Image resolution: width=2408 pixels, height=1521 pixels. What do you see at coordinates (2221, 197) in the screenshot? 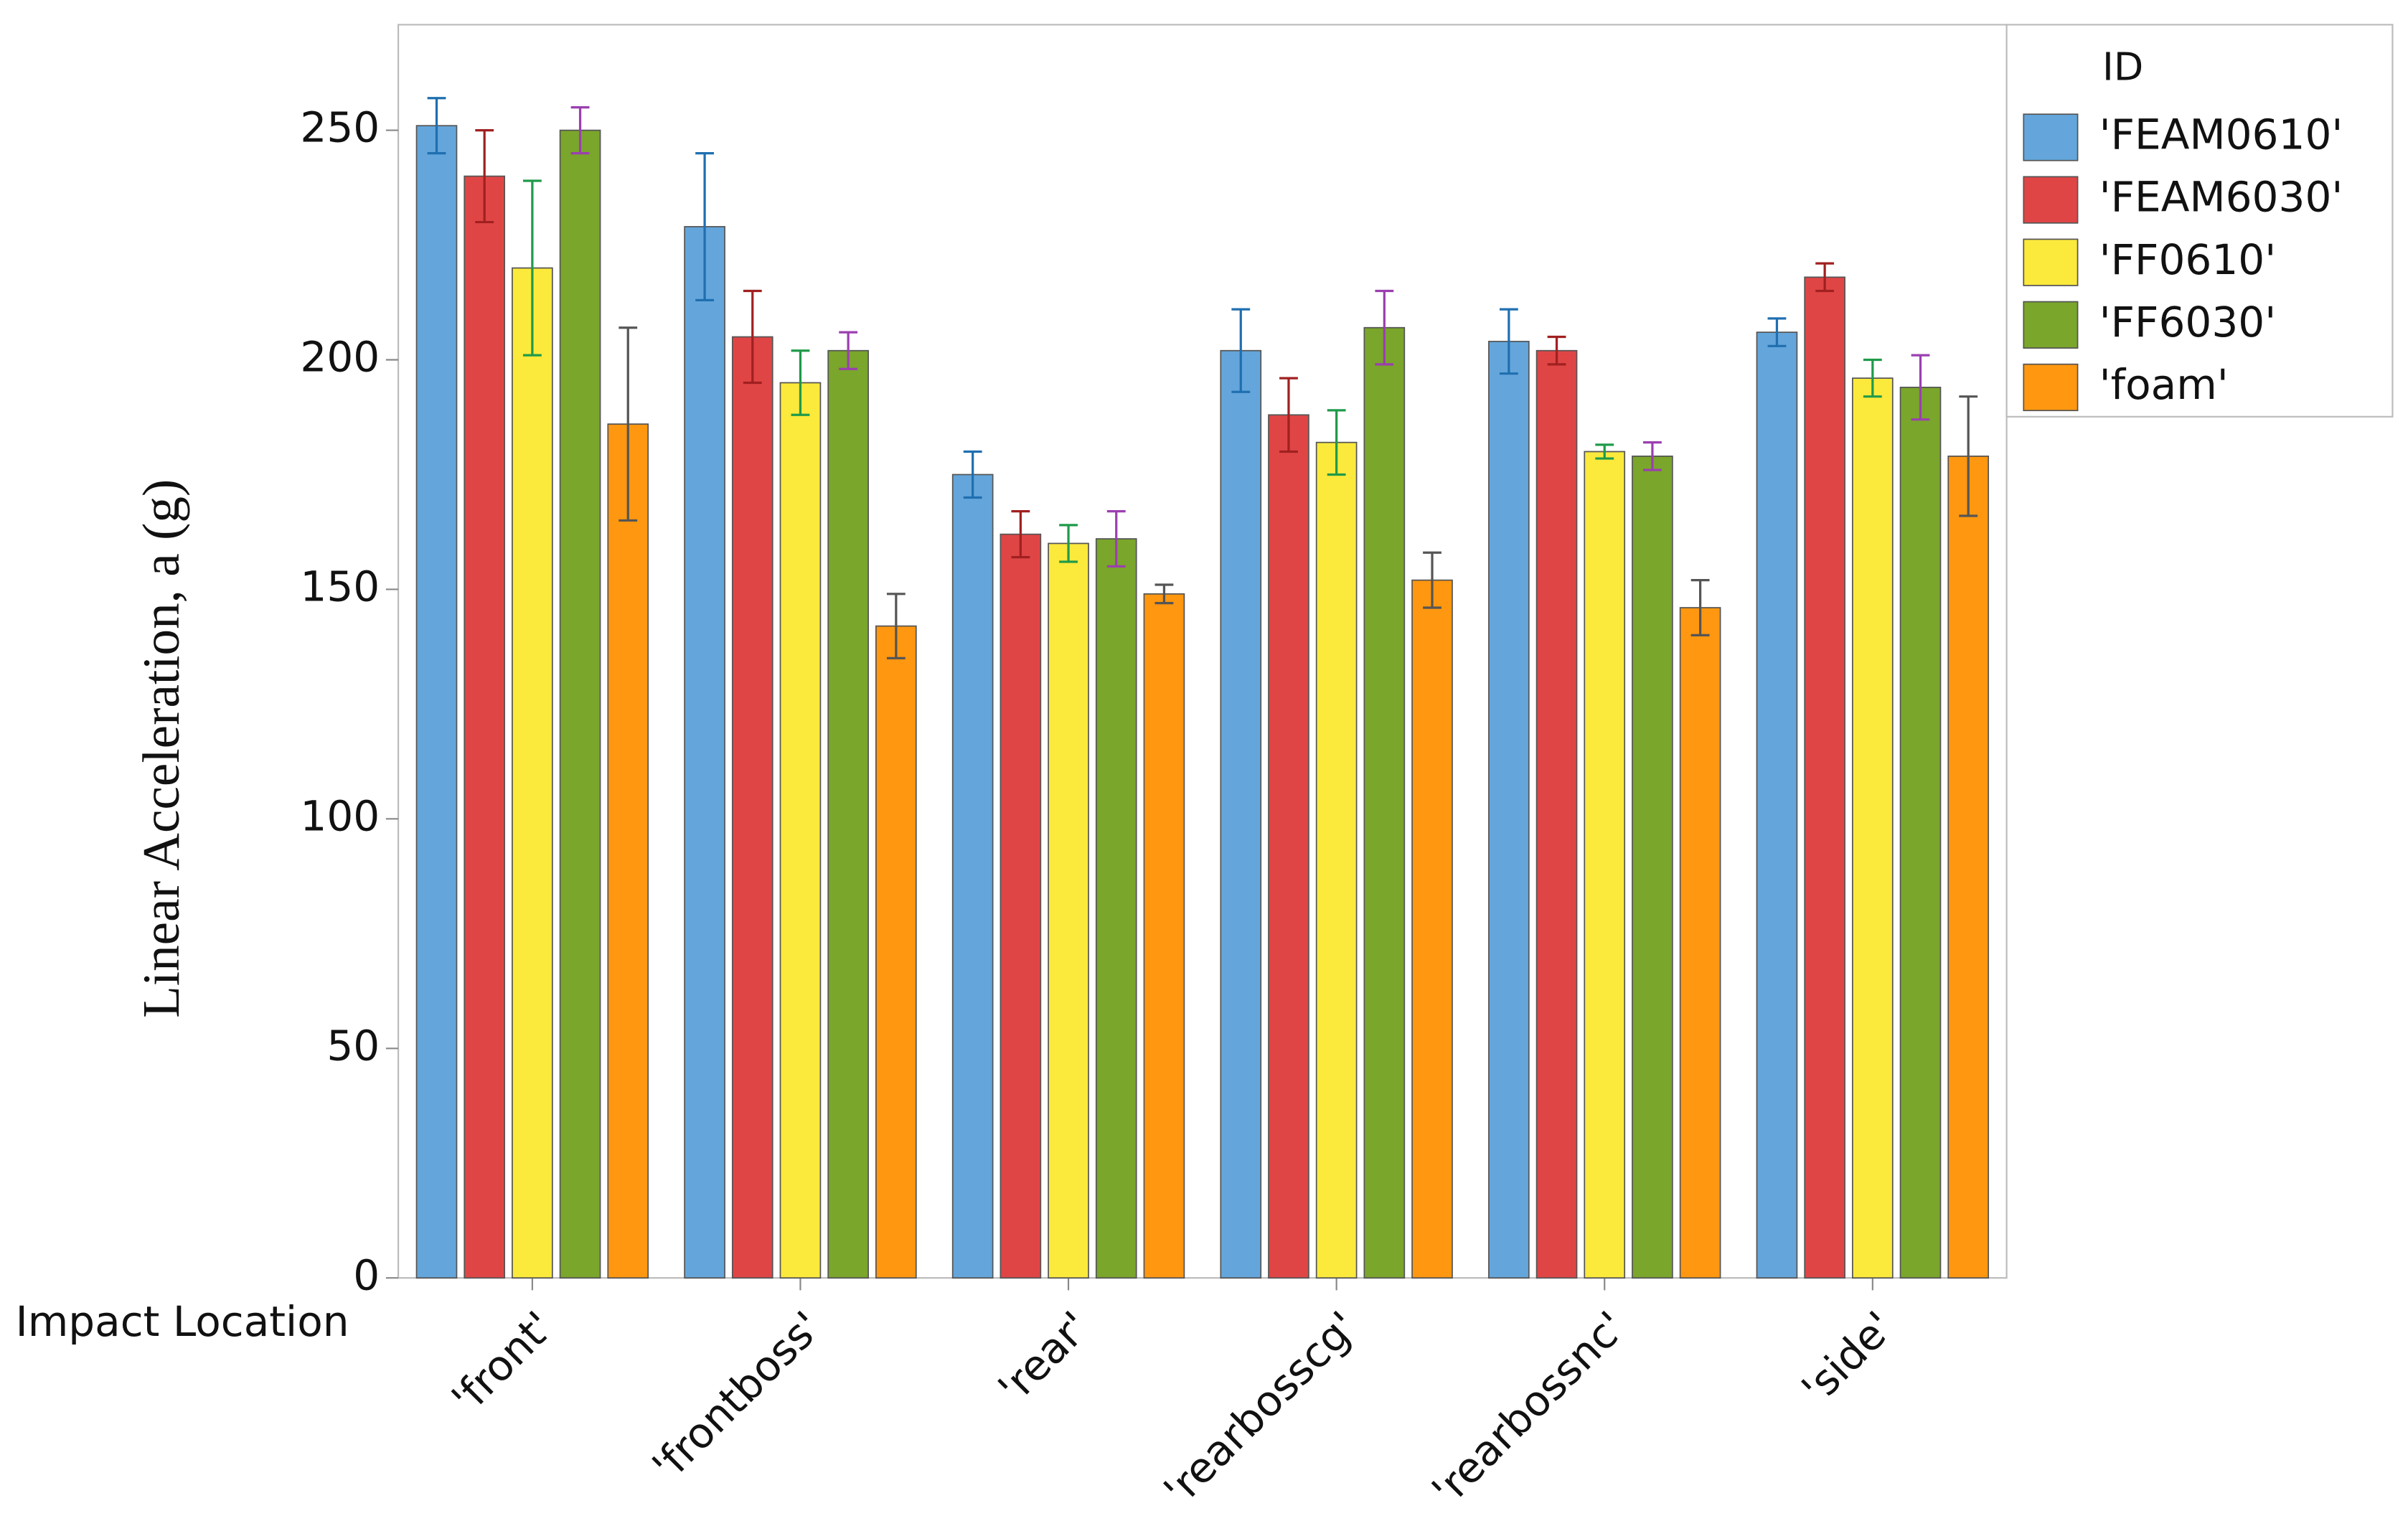
I see `legend-label: 'FEAM6030'` at bounding box center [2221, 197].